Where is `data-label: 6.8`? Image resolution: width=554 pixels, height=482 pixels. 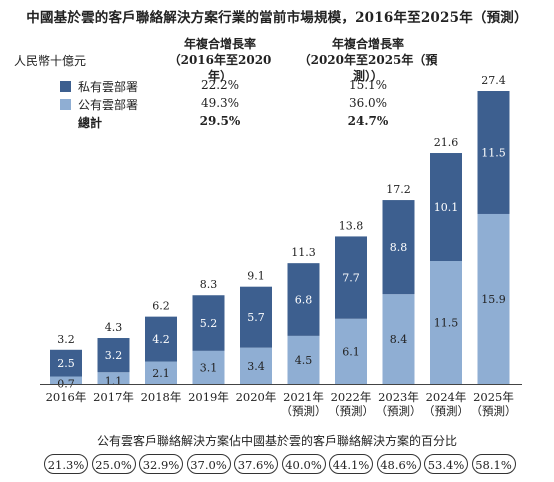 data-label: 6.8 is located at coordinates (304, 300).